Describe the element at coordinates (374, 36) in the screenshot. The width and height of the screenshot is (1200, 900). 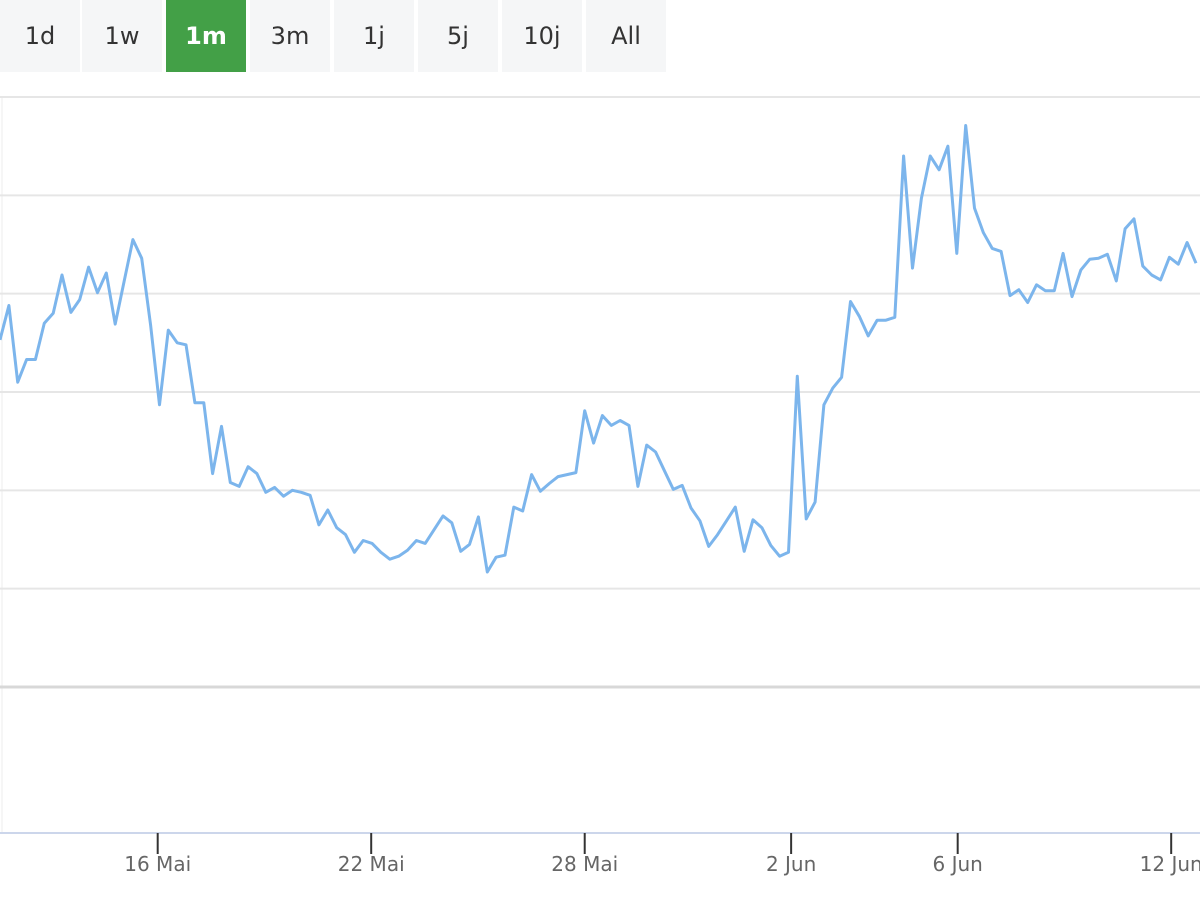
I see `range-button: 1j` at that location.